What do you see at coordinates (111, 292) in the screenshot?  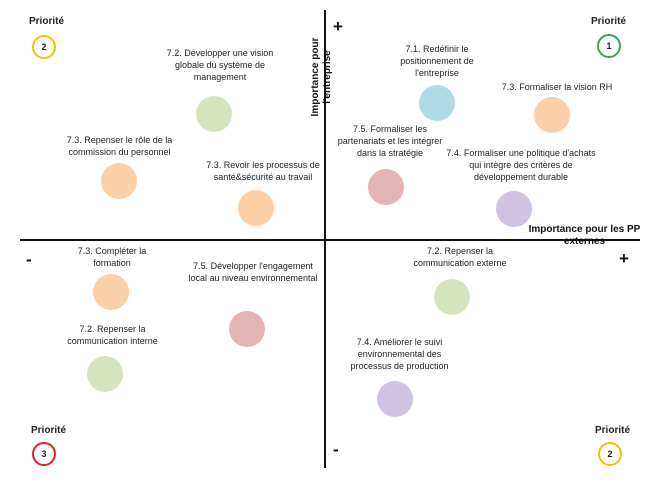 I see `item-bubble-formation` at bounding box center [111, 292].